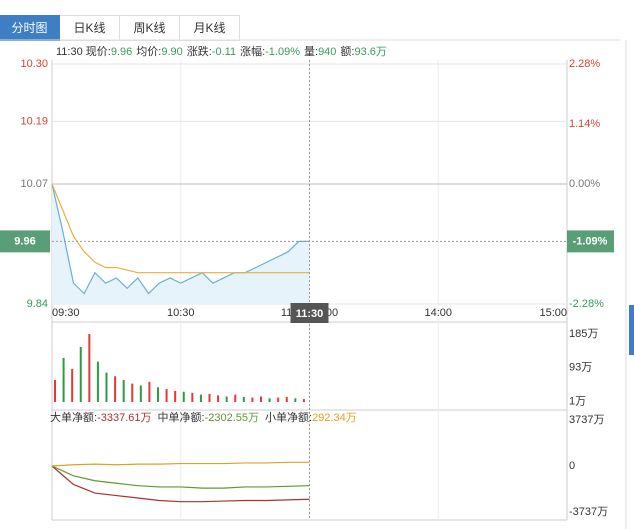 This screenshot has width=634, height=529. I want to click on tab: 日K线, so click(90, 28).